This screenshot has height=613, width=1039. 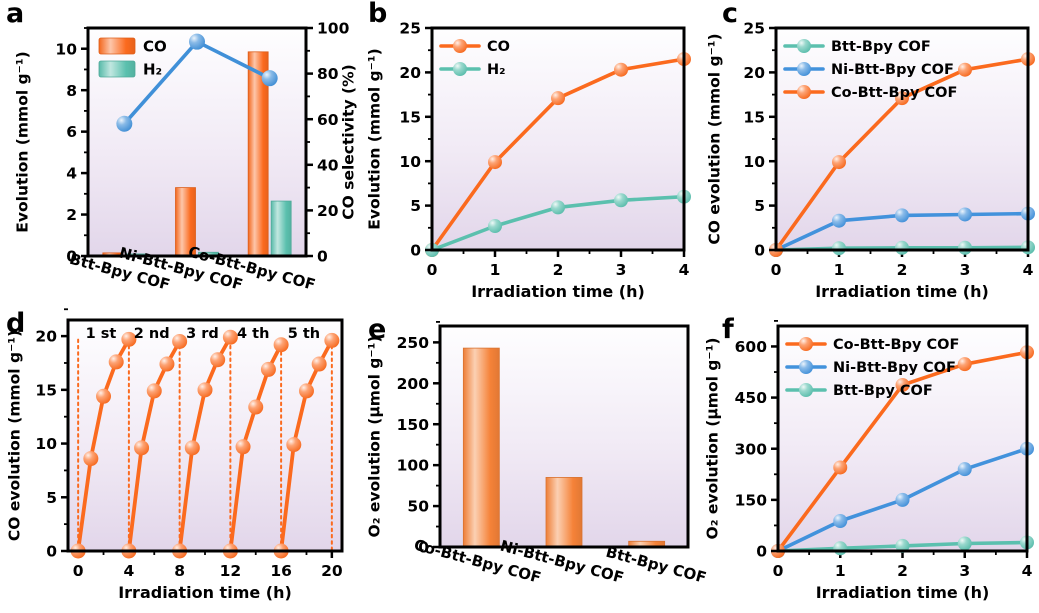 What do you see at coordinates (413, 466) in the screenshot?
I see `y-tick-label: 100` at bounding box center [413, 466].